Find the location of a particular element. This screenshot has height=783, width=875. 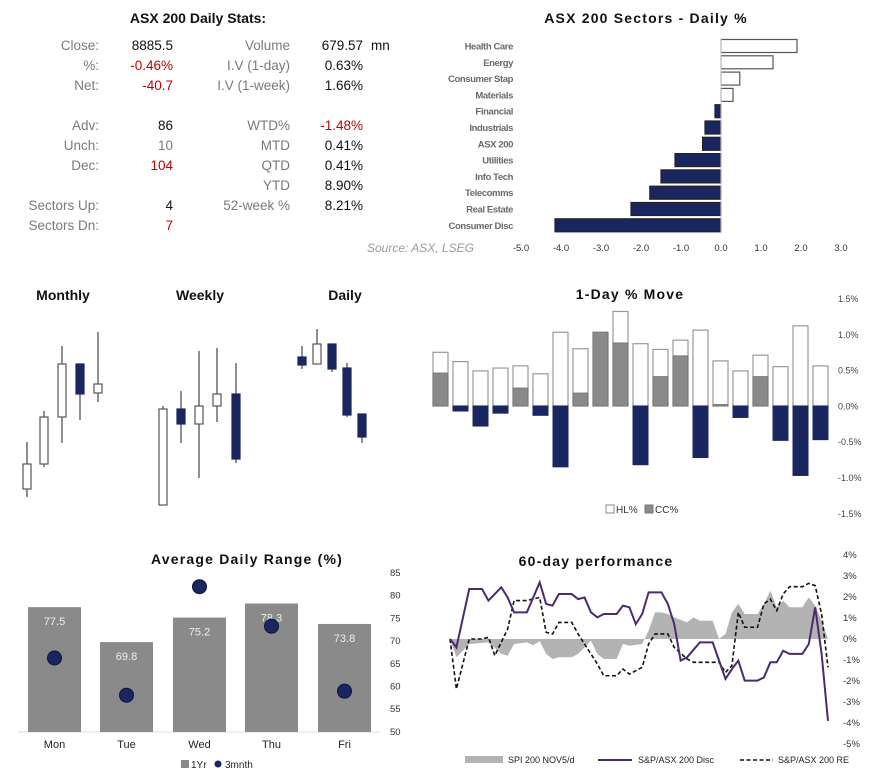

legend-swatch-cc is located at coordinates (649, 509).